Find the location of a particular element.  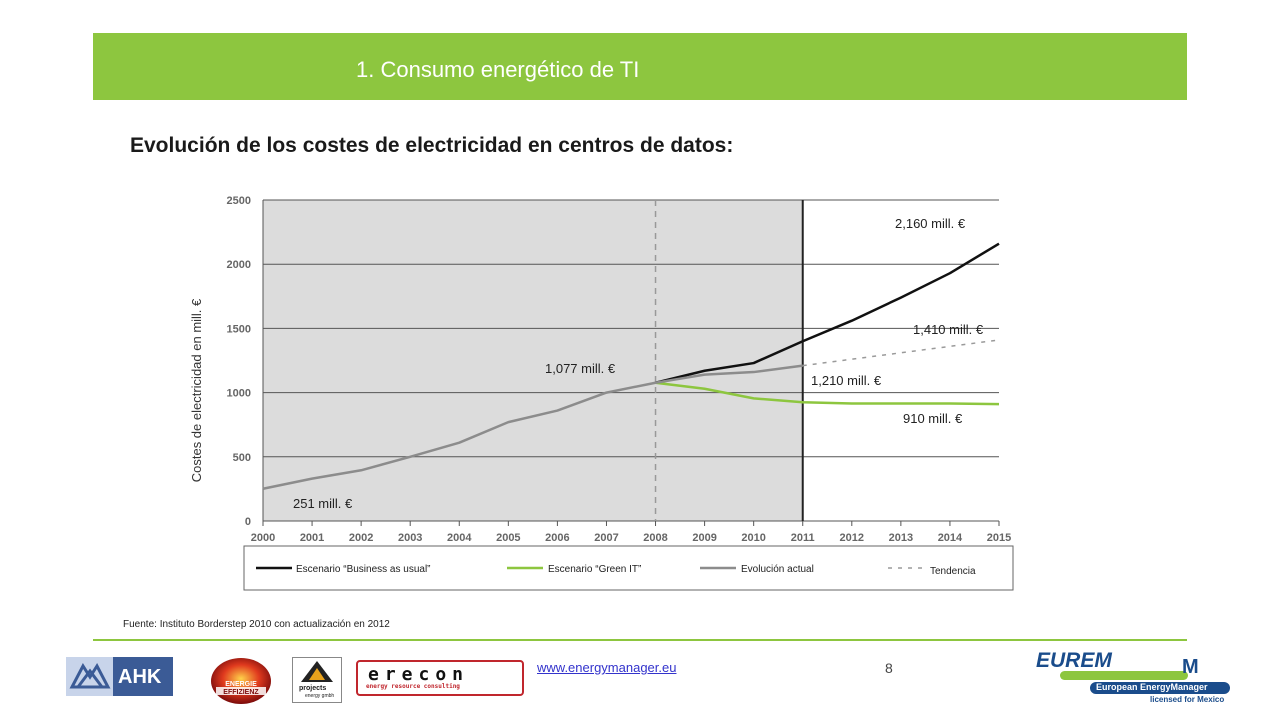

y-axis-label: Costes de electricidad en mill. € is located at coordinates (196, 390).